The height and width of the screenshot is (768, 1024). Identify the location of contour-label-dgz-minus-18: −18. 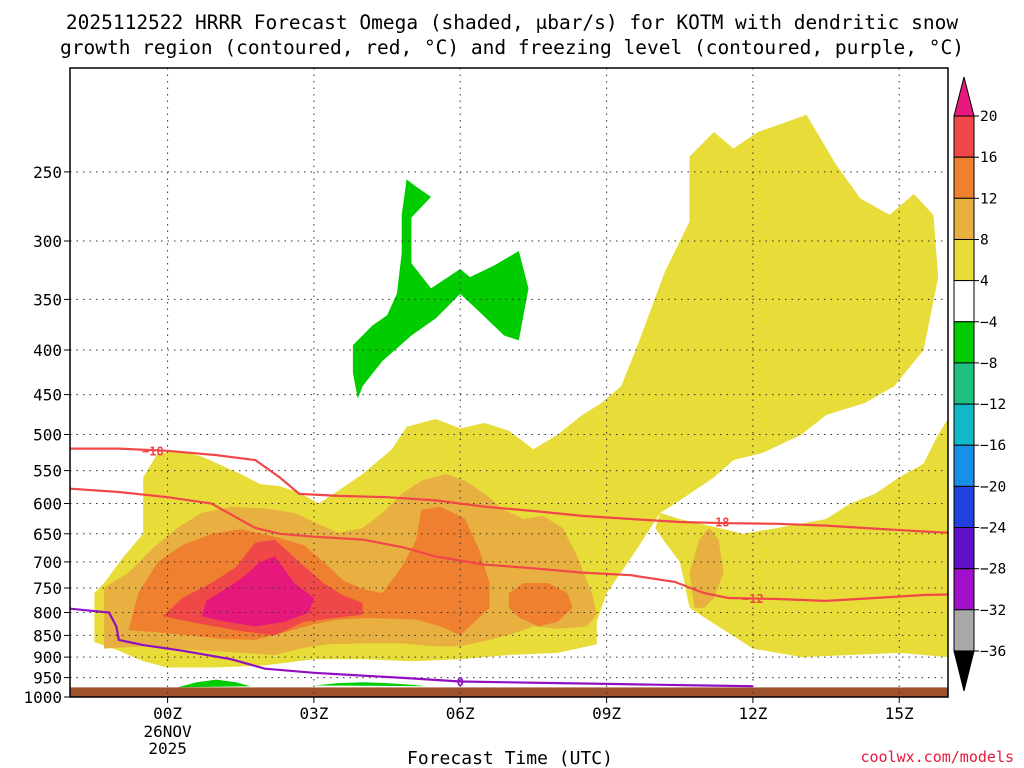
(153, 451).